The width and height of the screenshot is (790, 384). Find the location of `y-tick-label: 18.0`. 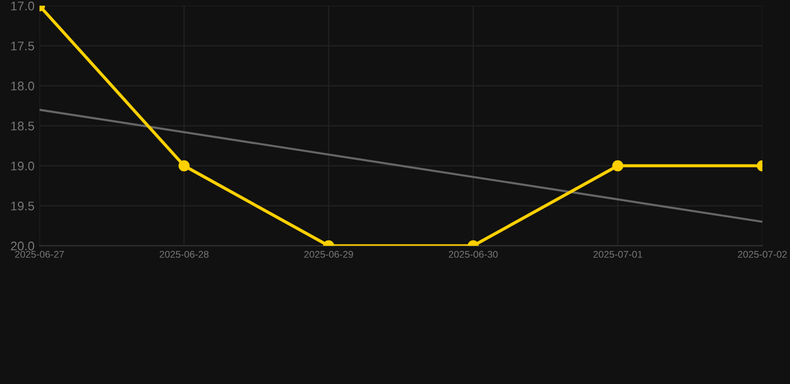

y-tick-label: 18.0 is located at coordinates (22, 86).